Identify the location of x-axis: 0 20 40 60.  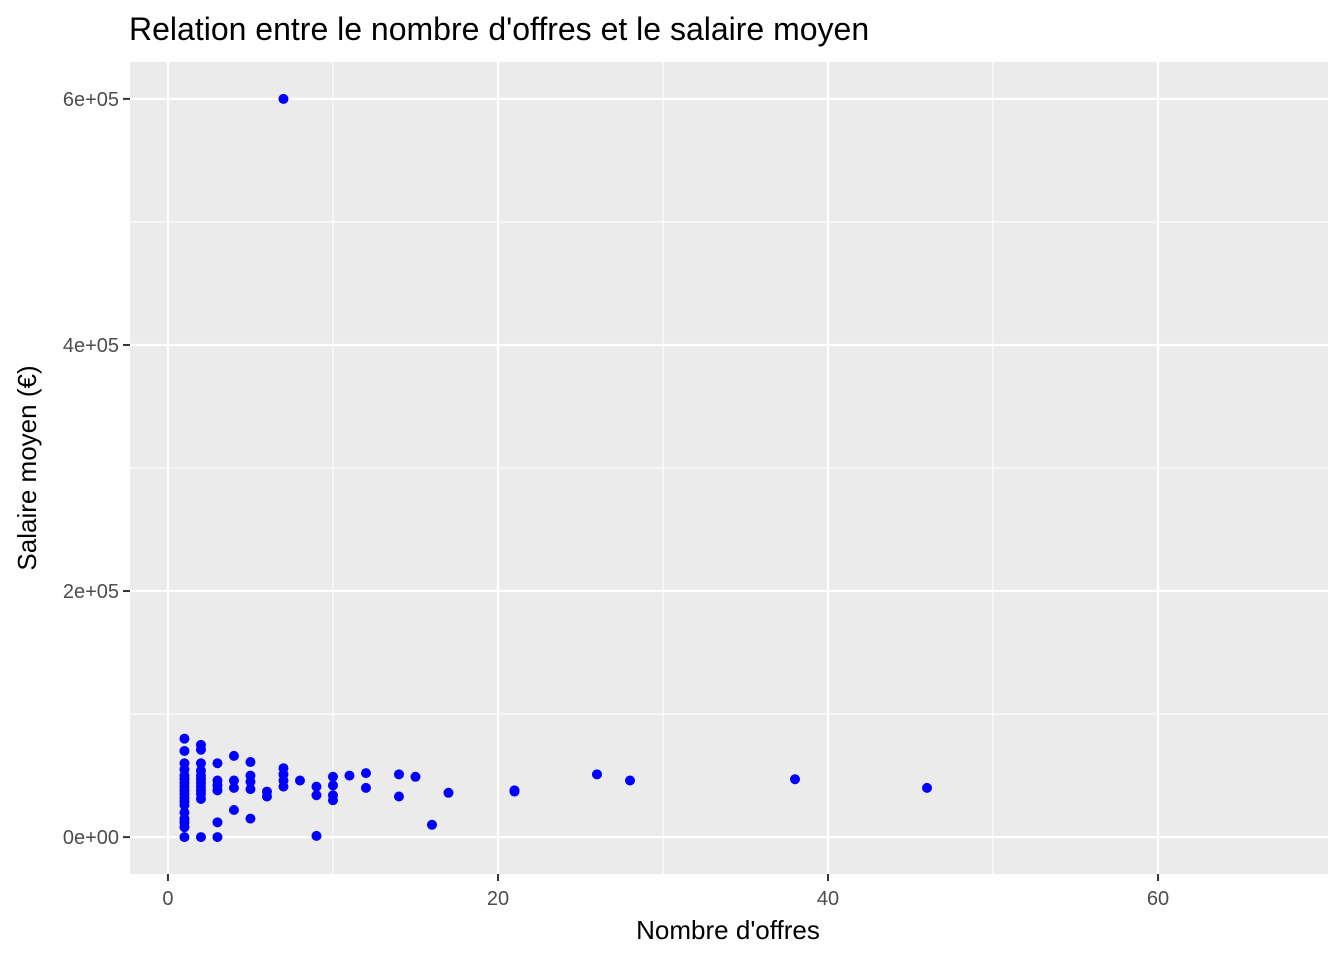
(665, 892).